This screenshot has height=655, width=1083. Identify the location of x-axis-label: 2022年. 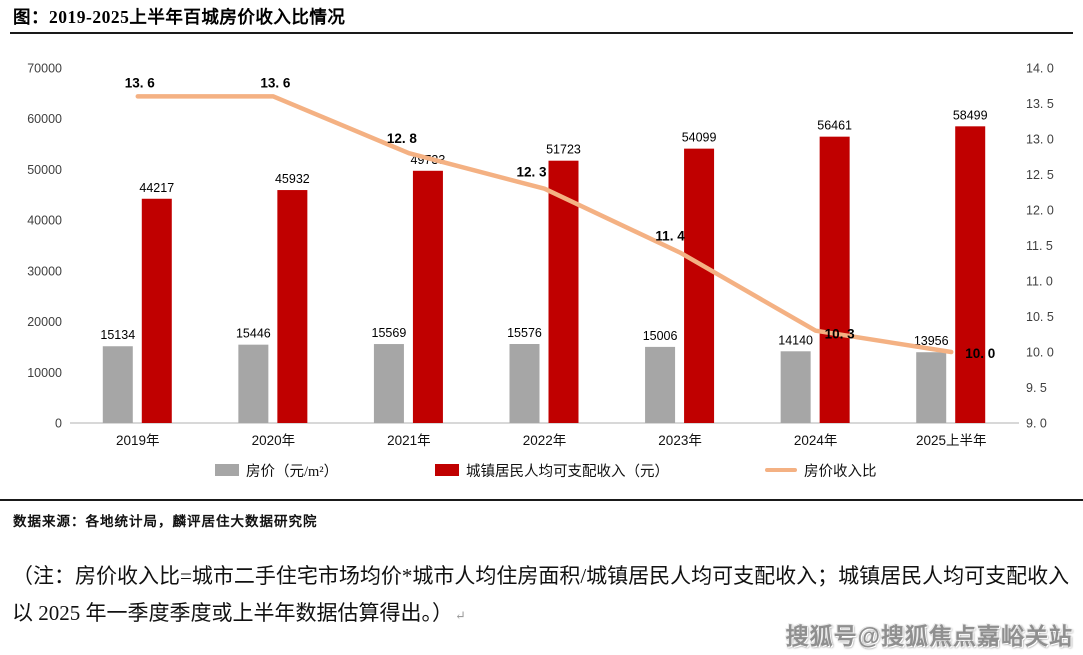
(545, 440).